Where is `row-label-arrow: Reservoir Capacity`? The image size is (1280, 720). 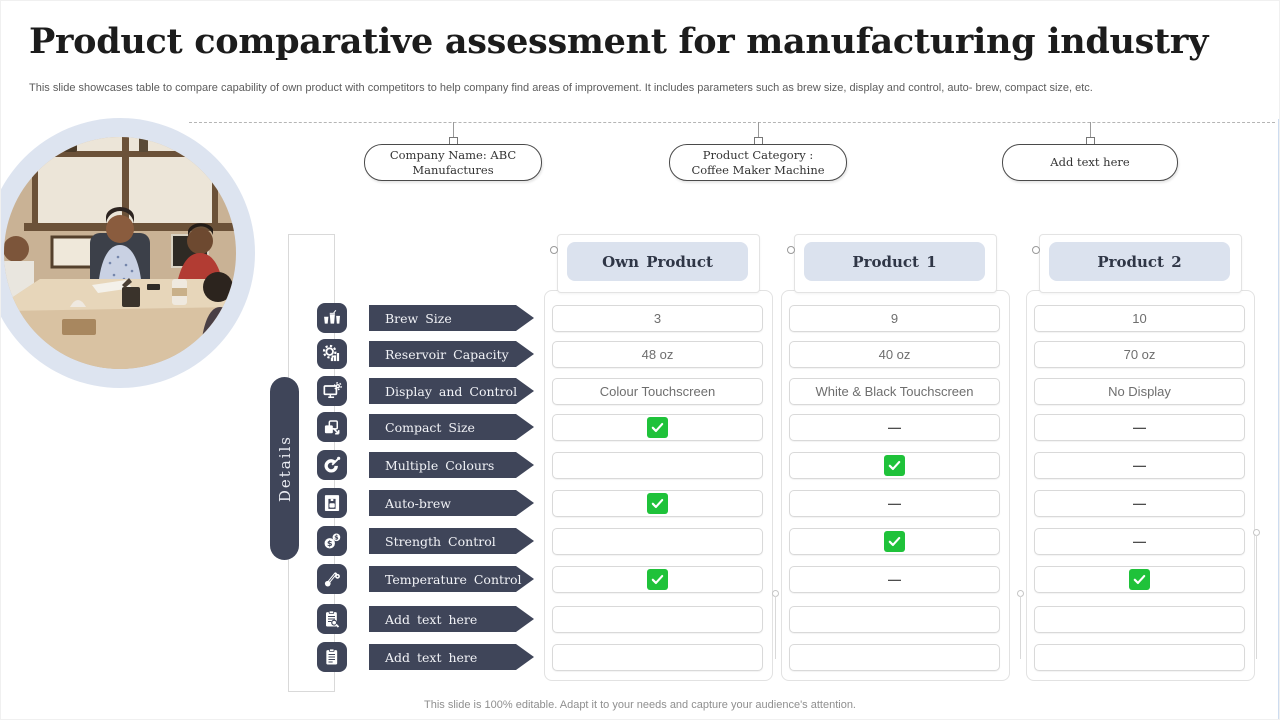
row-label-arrow: Reservoir Capacity is located at coordinates (451, 354).